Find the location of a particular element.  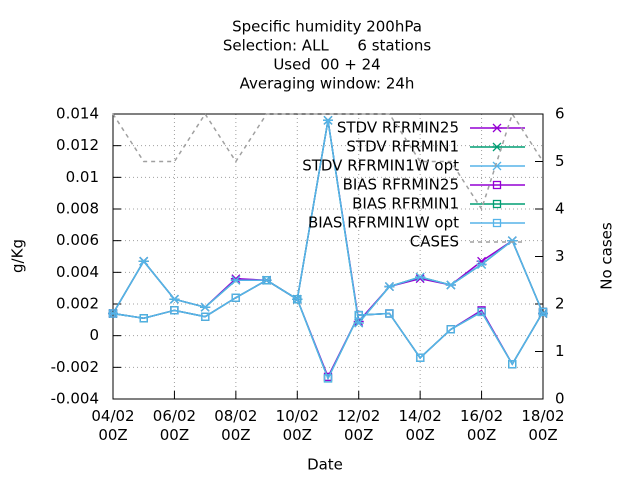

y2-tick-label: 1 is located at coordinates (560, 351).